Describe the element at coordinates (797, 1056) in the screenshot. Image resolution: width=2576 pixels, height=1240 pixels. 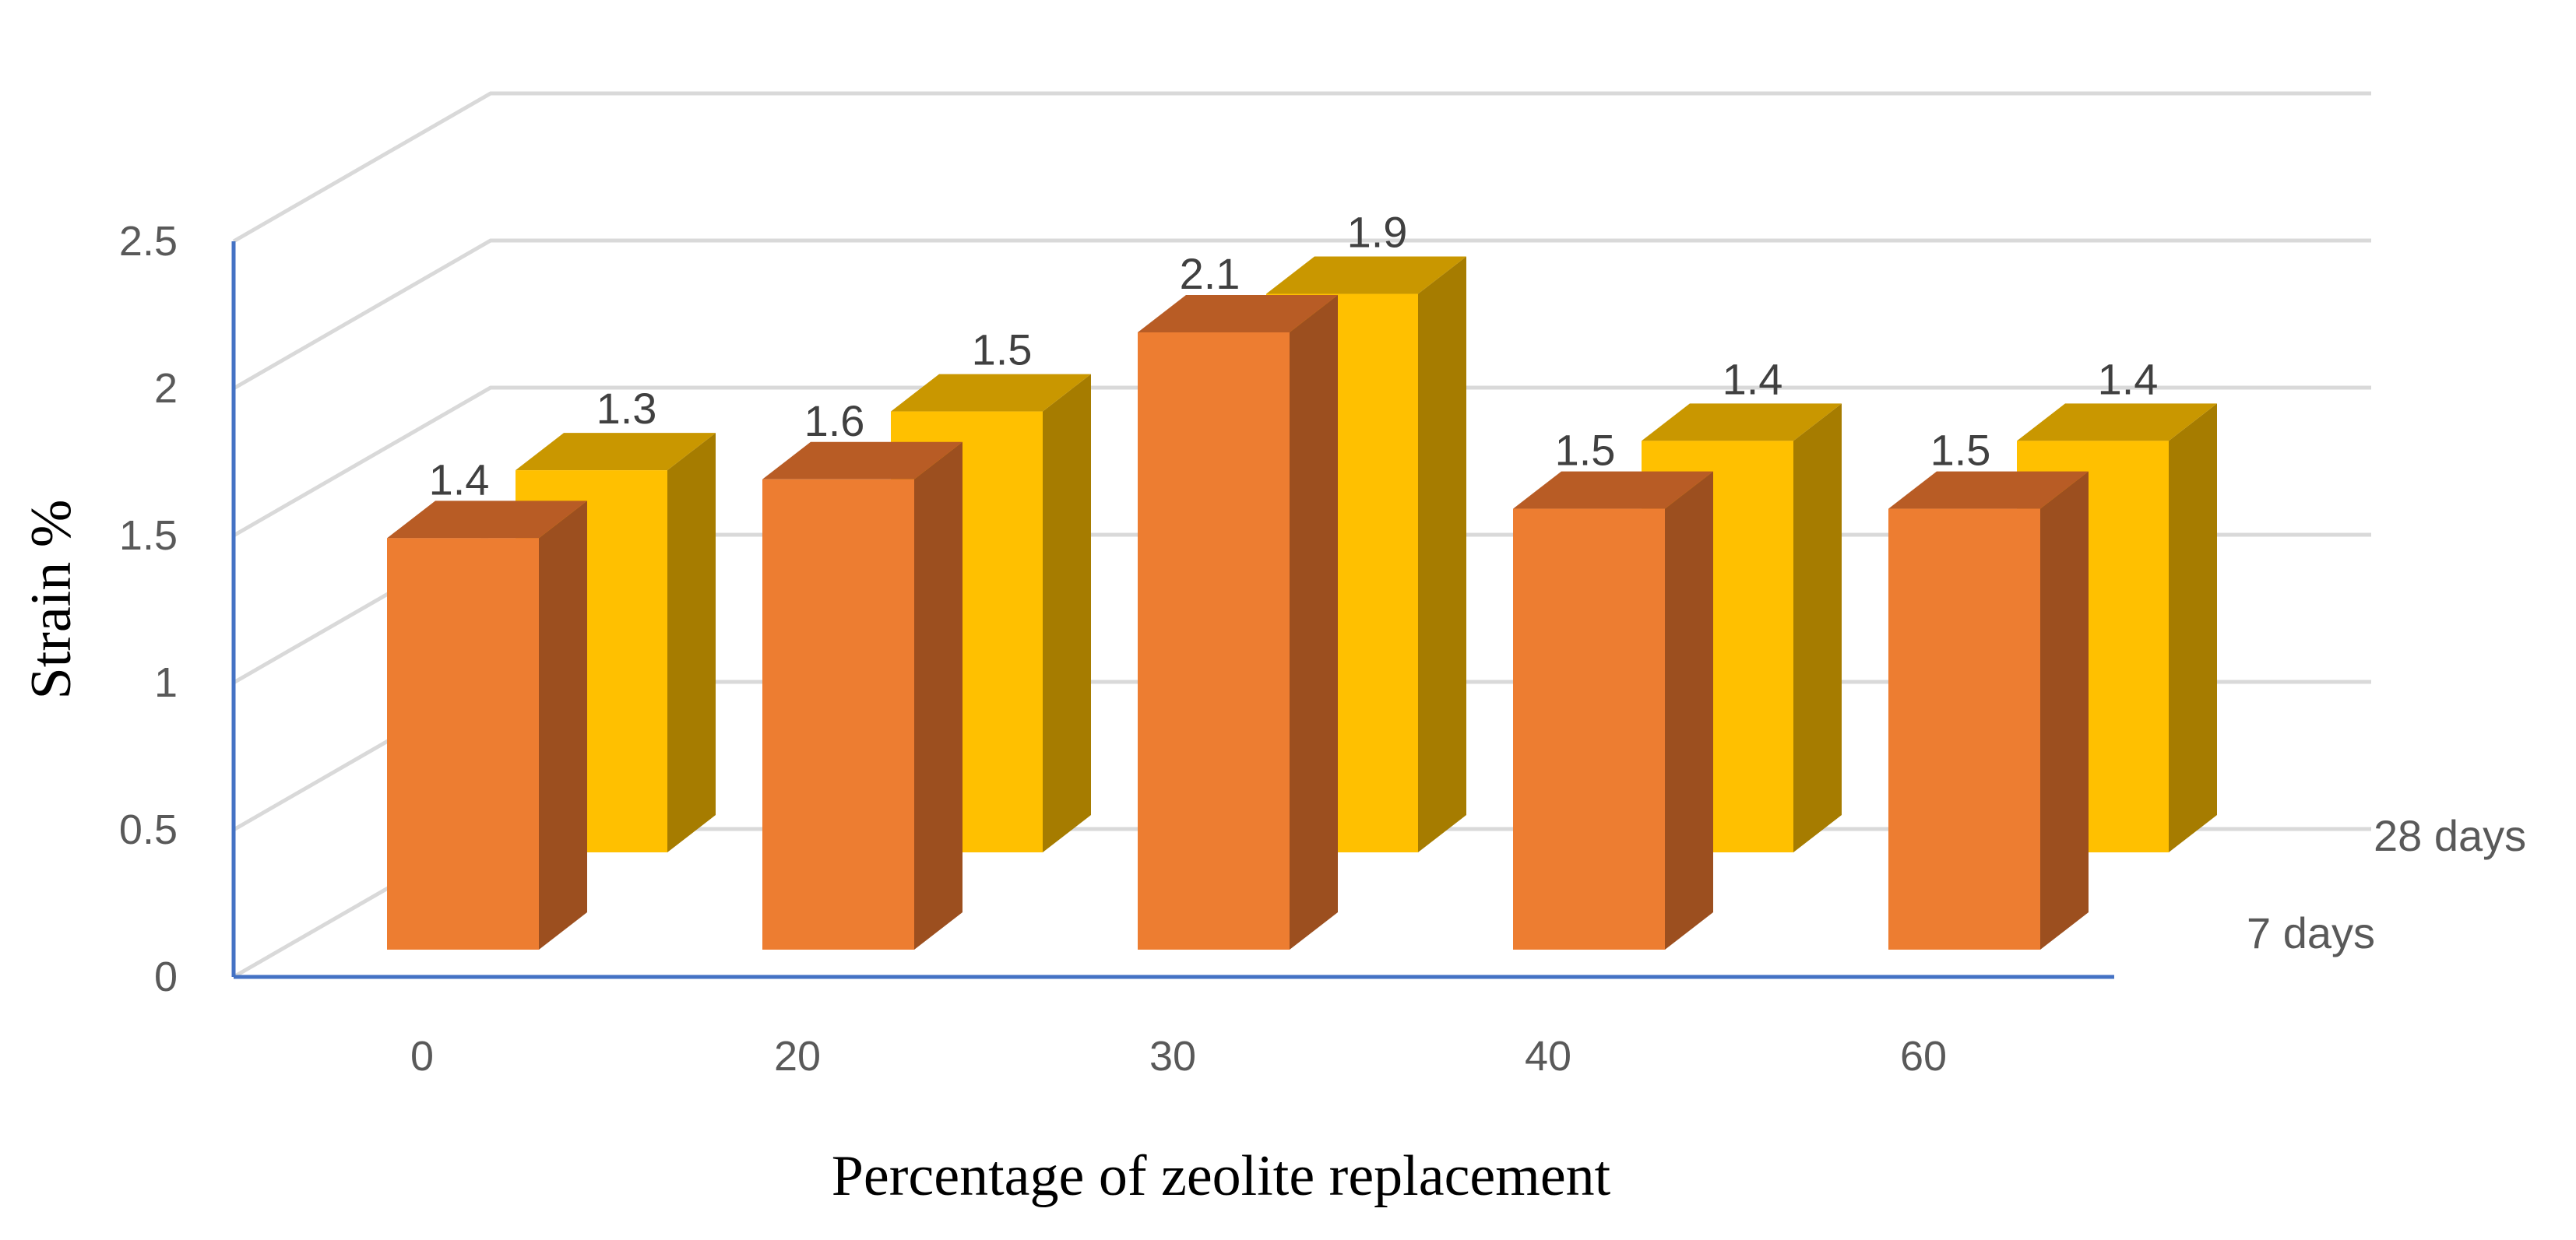
I see `x-tick-label: 20` at that location.